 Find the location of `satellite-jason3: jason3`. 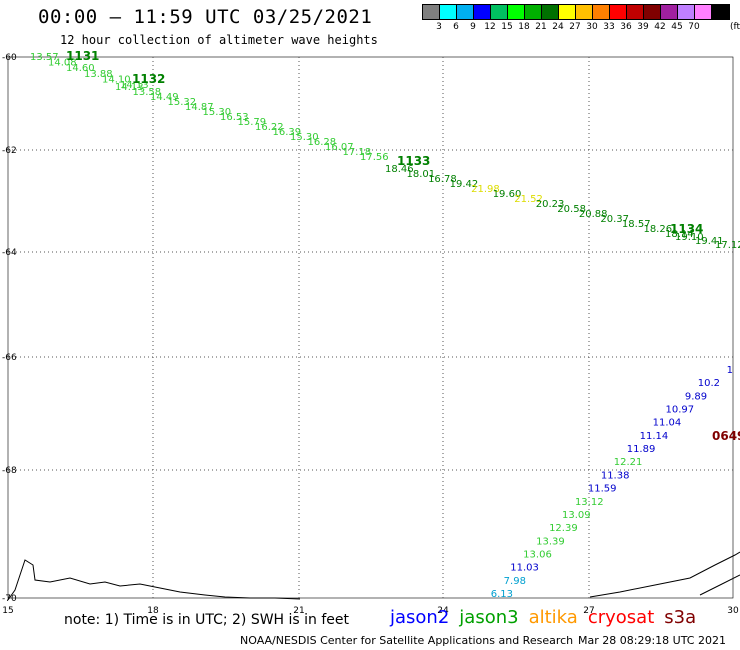

satellite-jason3: jason3 is located at coordinates (489, 617).